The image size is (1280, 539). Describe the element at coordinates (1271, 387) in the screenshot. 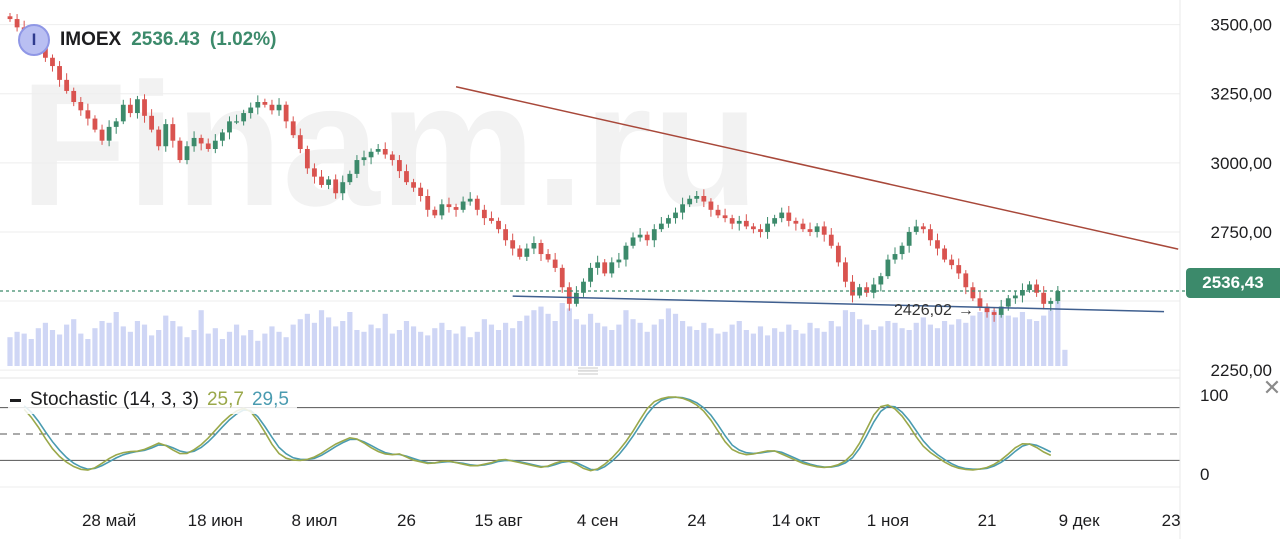

I see `close-icon: ✕` at that location.